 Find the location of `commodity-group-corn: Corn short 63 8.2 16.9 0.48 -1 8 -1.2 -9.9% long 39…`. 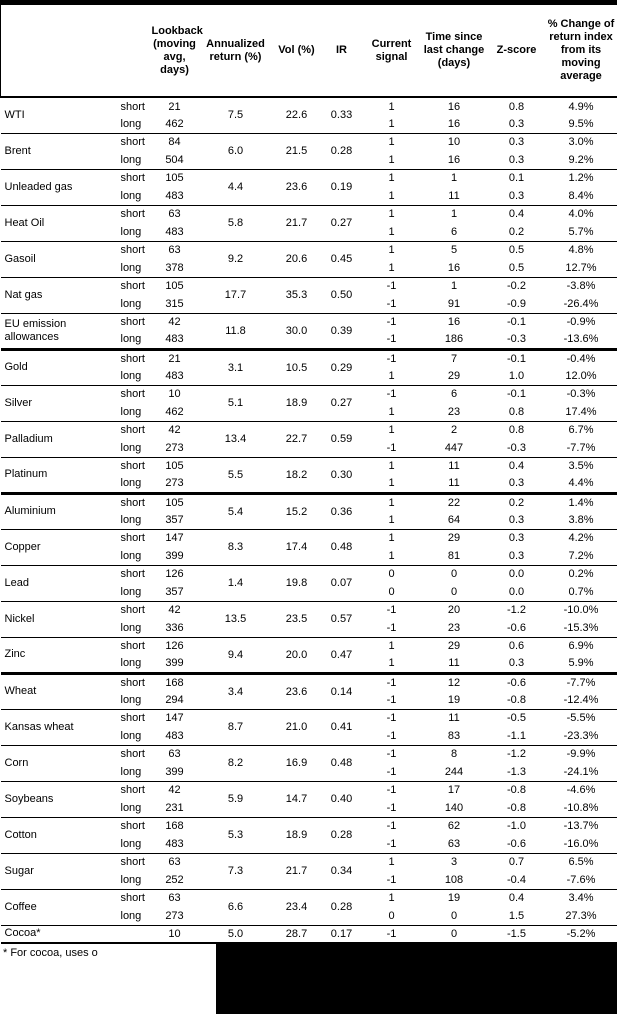

commodity-group-corn: Corn short 63 8.2 16.9 0.48 -1 8 -1.2 -9.9% long 39… is located at coordinates (308, 763).